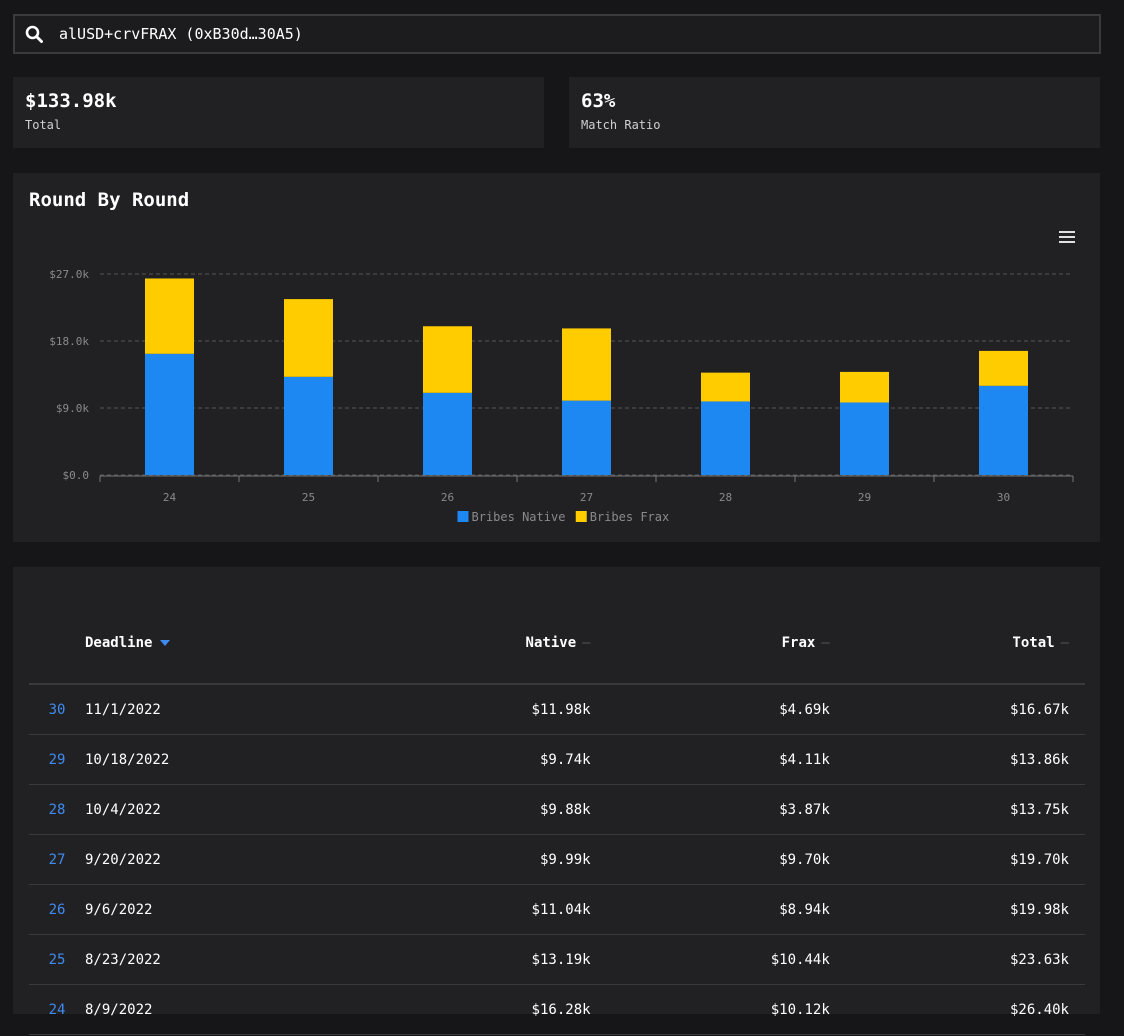 The height and width of the screenshot is (1036, 1124). What do you see at coordinates (218, 859) in the screenshot?
I see `deadline-cell: 9/20/2022` at bounding box center [218, 859].